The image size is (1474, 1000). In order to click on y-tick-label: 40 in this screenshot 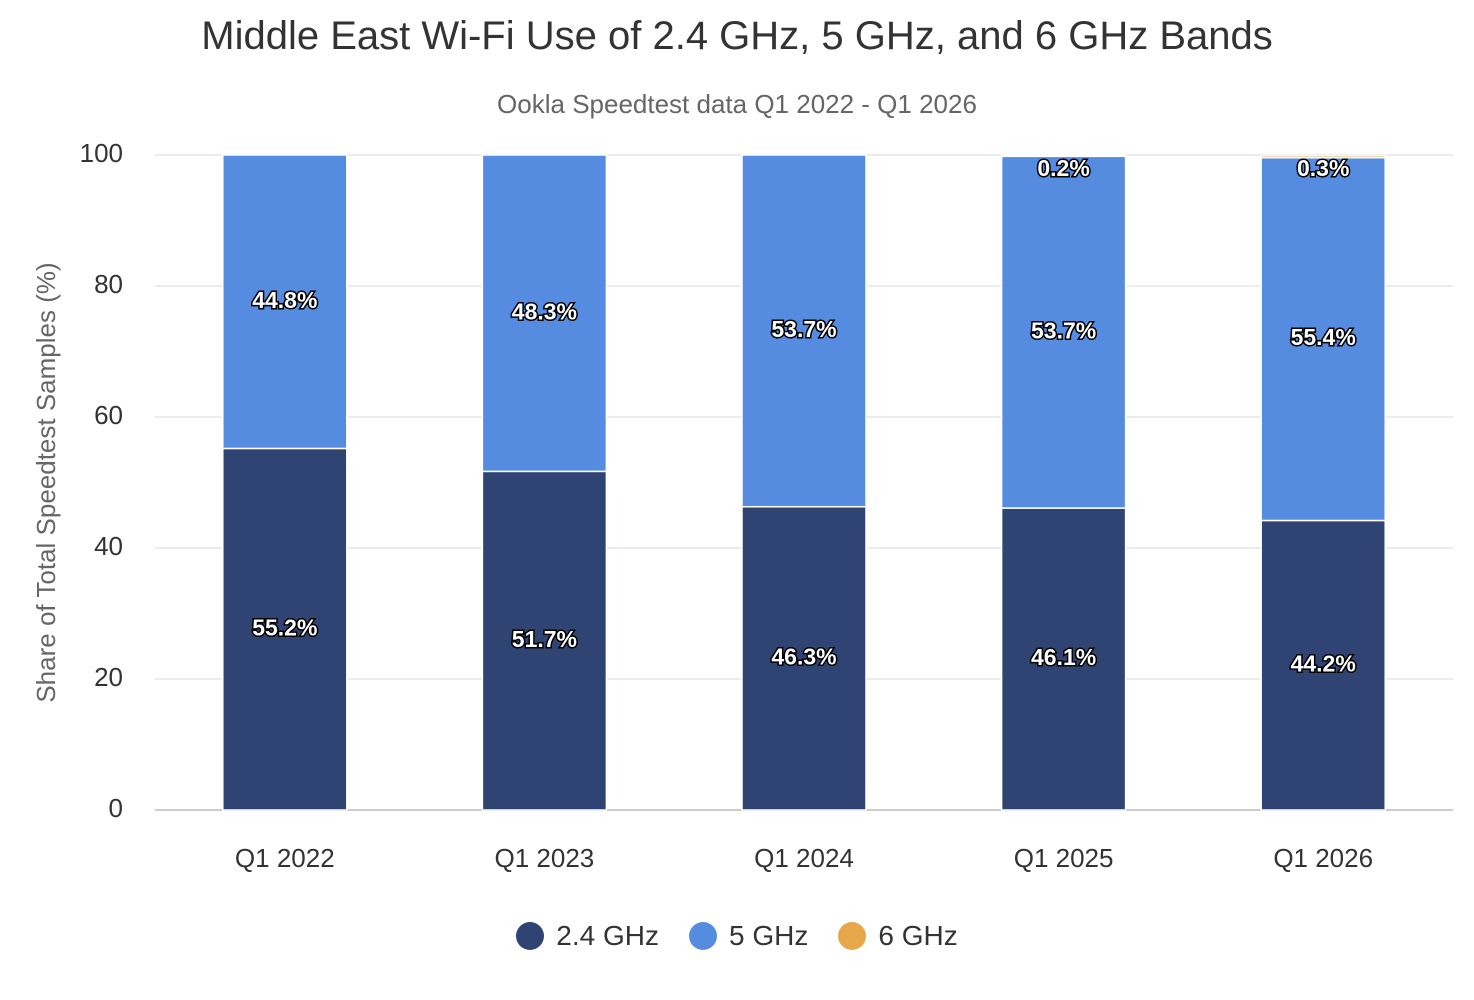, I will do `click(108, 546)`.